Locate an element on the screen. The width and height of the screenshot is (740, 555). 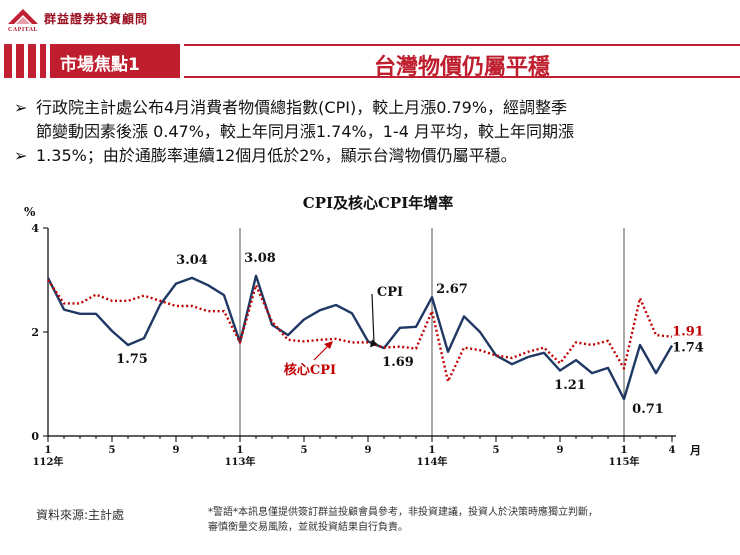
chart-title: CPI及核心CPI年增率 is located at coordinates (378, 203).